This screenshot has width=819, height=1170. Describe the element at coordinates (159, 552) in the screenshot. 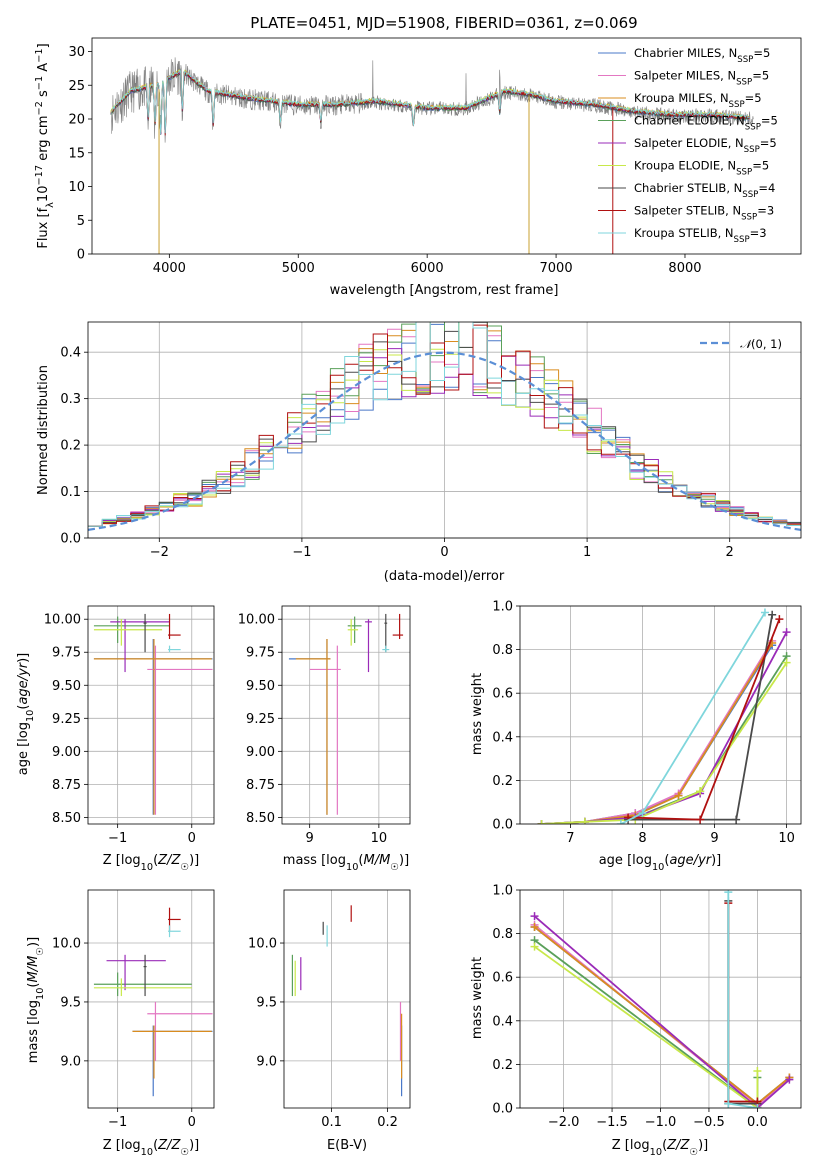

I see `x-tick-label: −2` at that location.